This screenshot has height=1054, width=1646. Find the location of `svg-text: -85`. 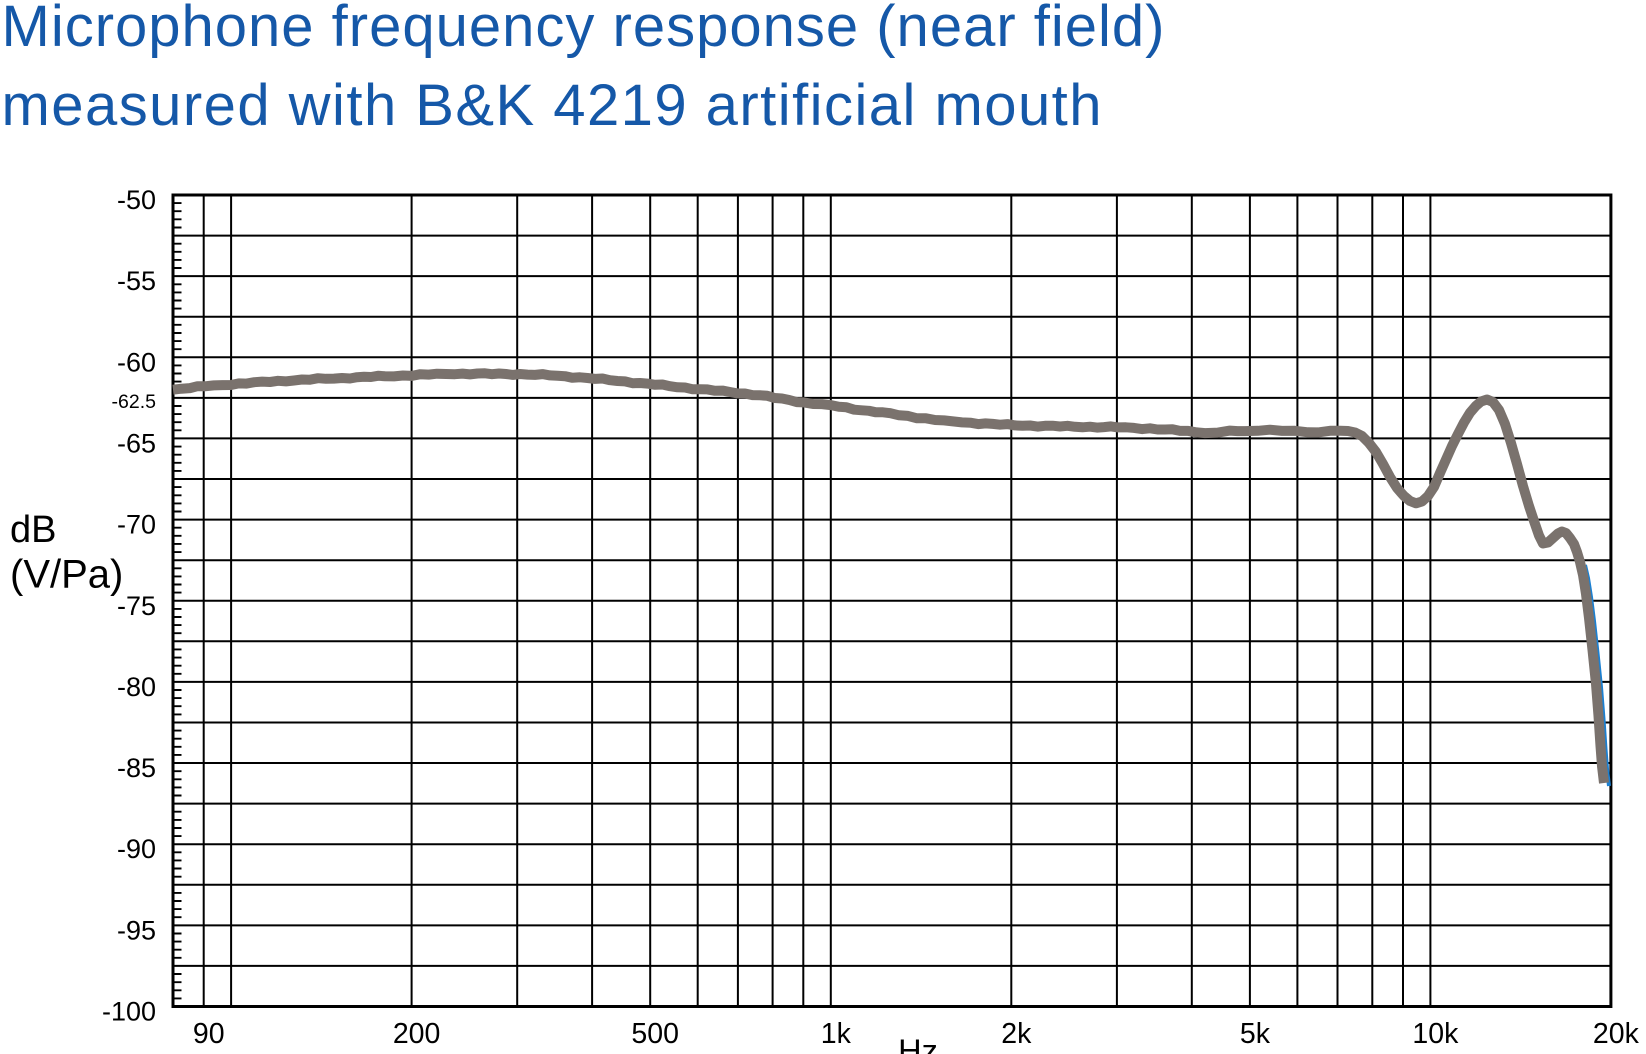

svg-text: -85 is located at coordinates (136, 768).